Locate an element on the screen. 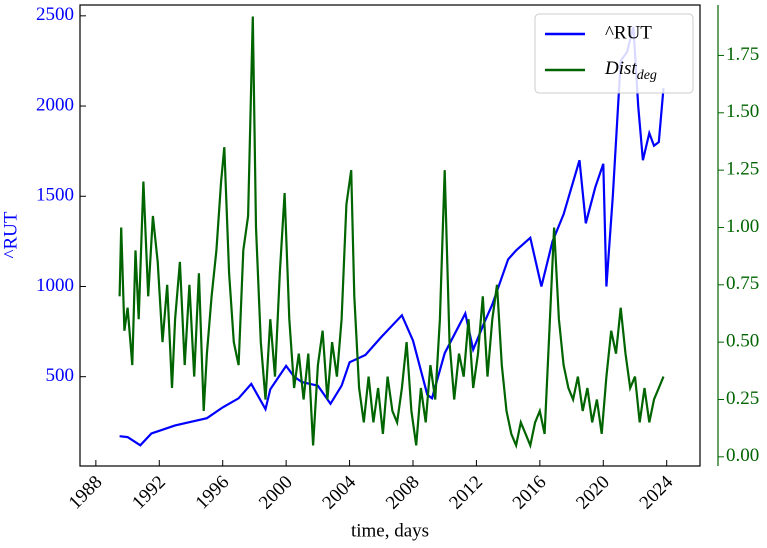  x-tick-label: 2008 is located at coordinates (403, 493).